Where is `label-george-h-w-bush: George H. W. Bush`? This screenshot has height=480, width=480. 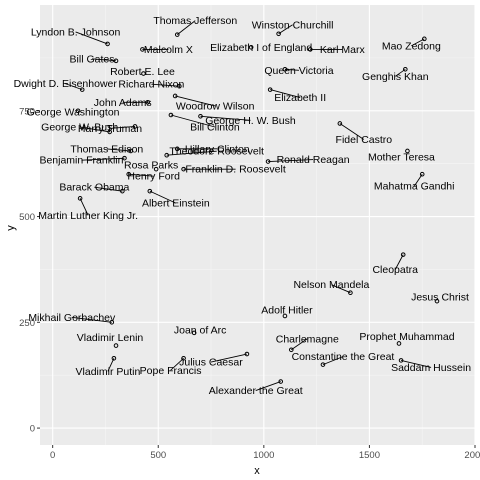 label-george-h-w-bush: George H. W. Bush is located at coordinates (250, 121).